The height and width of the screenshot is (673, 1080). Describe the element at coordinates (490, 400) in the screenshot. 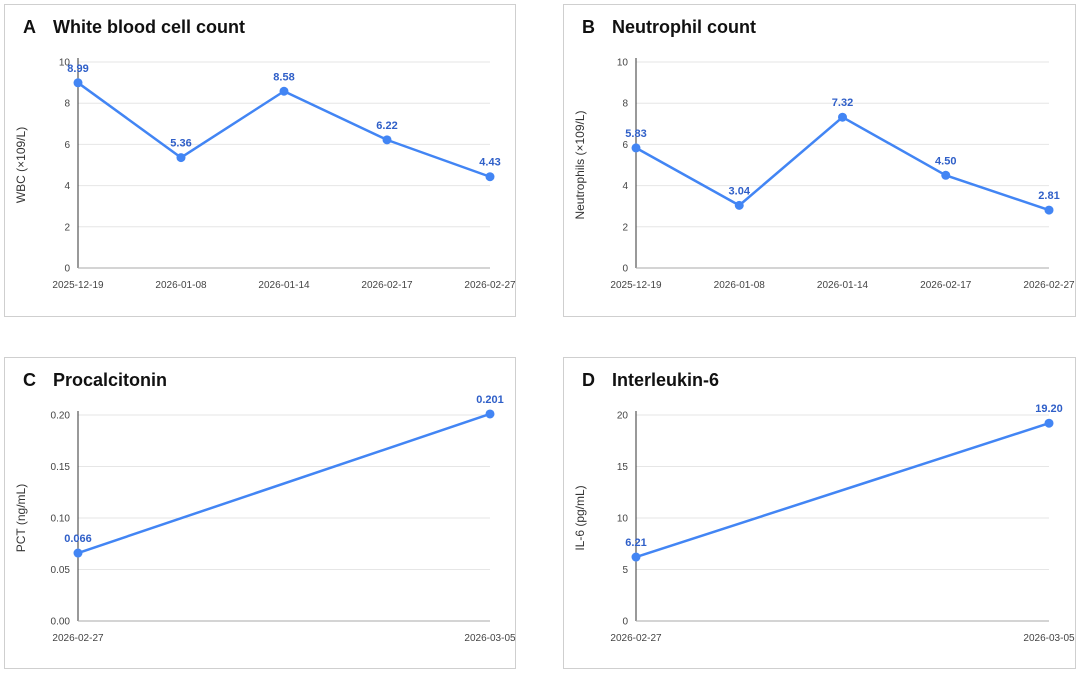

I see `data-label: 0.201` at that location.